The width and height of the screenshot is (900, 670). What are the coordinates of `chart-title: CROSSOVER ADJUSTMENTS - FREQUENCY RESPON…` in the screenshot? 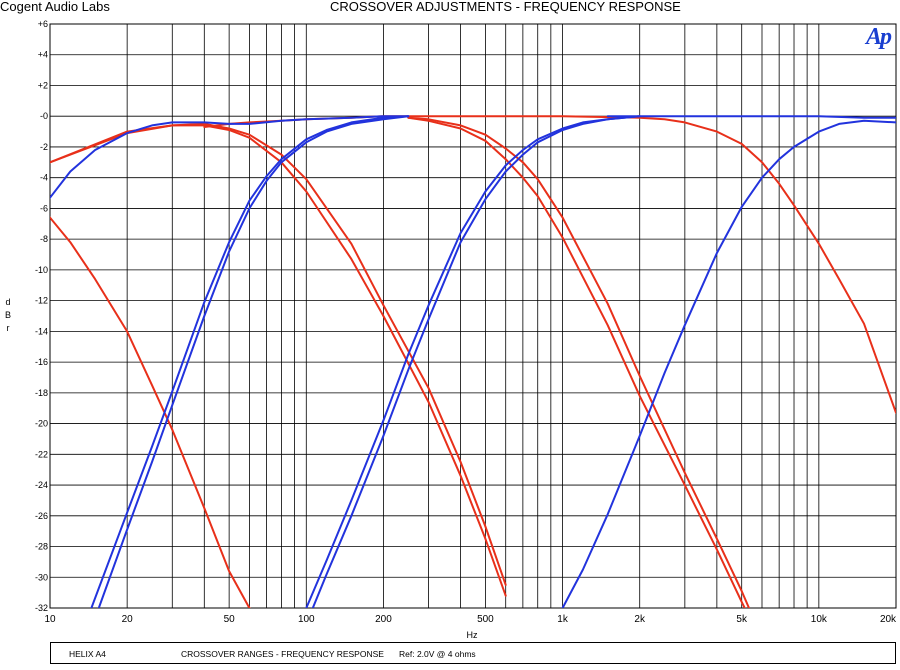 It's located at (505, 7).